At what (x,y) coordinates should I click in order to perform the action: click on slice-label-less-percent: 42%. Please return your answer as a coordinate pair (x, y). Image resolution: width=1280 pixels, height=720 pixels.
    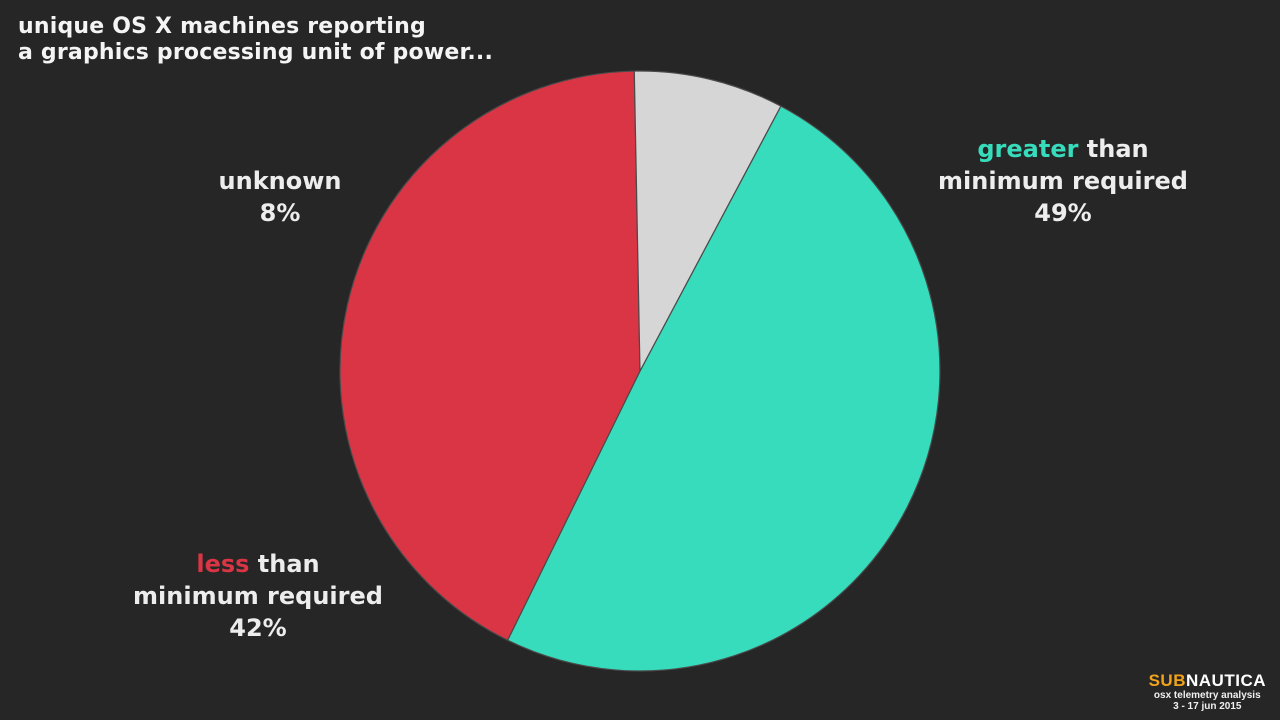
    Looking at the image, I should click on (258, 628).